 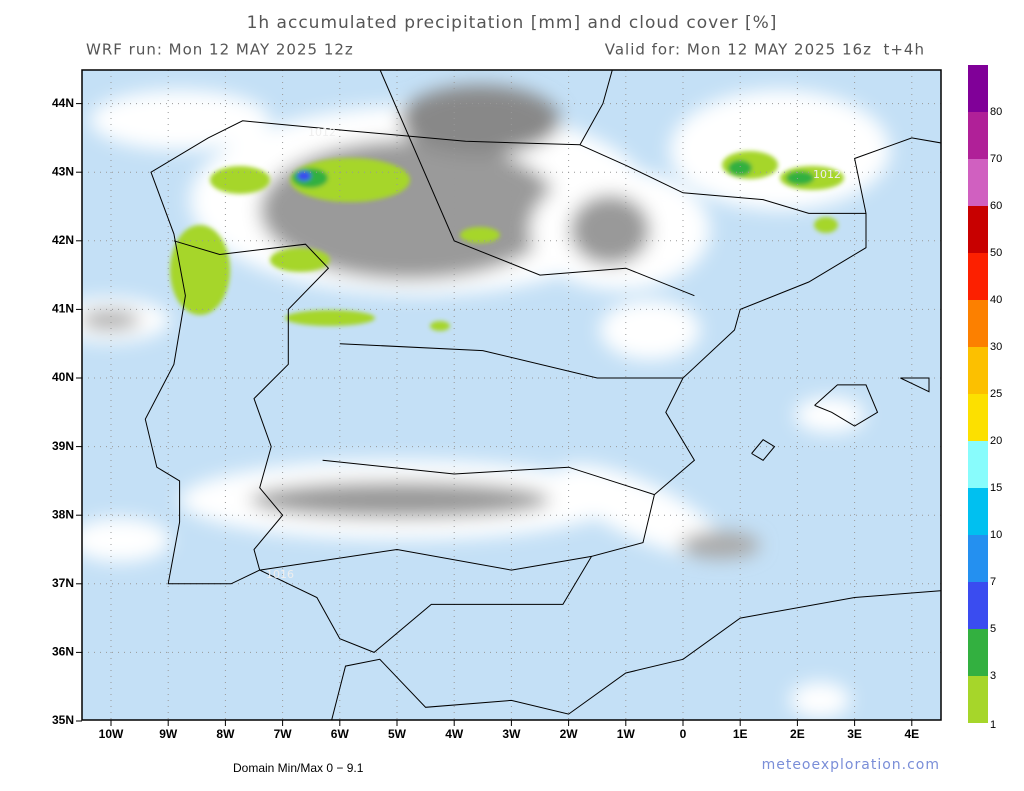 What do you see at coordinates (996, 488) in the screenshot?
I see `colorbar-label: 15` at bounding box center [996, 488].